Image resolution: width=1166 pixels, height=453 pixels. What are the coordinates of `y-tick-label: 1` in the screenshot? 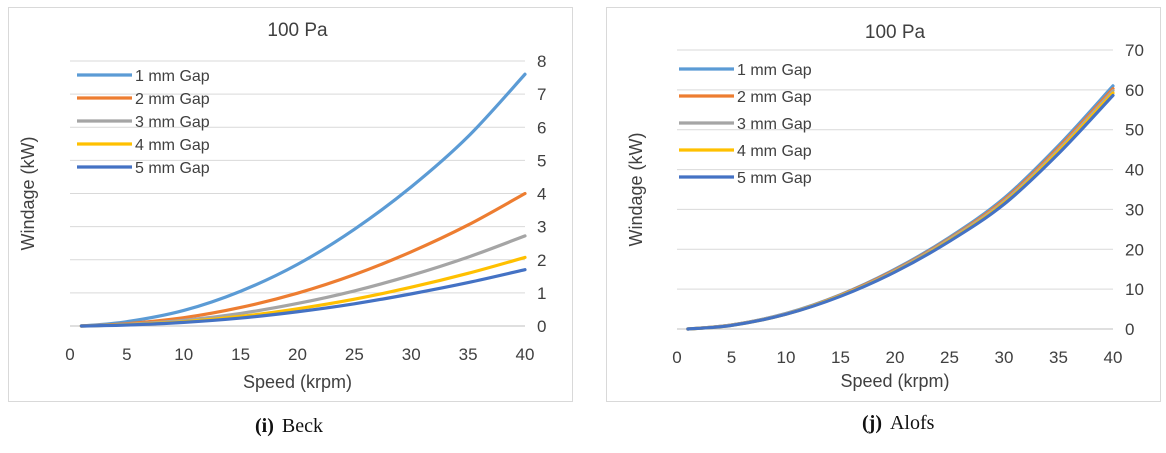 It's located at (541, 293).